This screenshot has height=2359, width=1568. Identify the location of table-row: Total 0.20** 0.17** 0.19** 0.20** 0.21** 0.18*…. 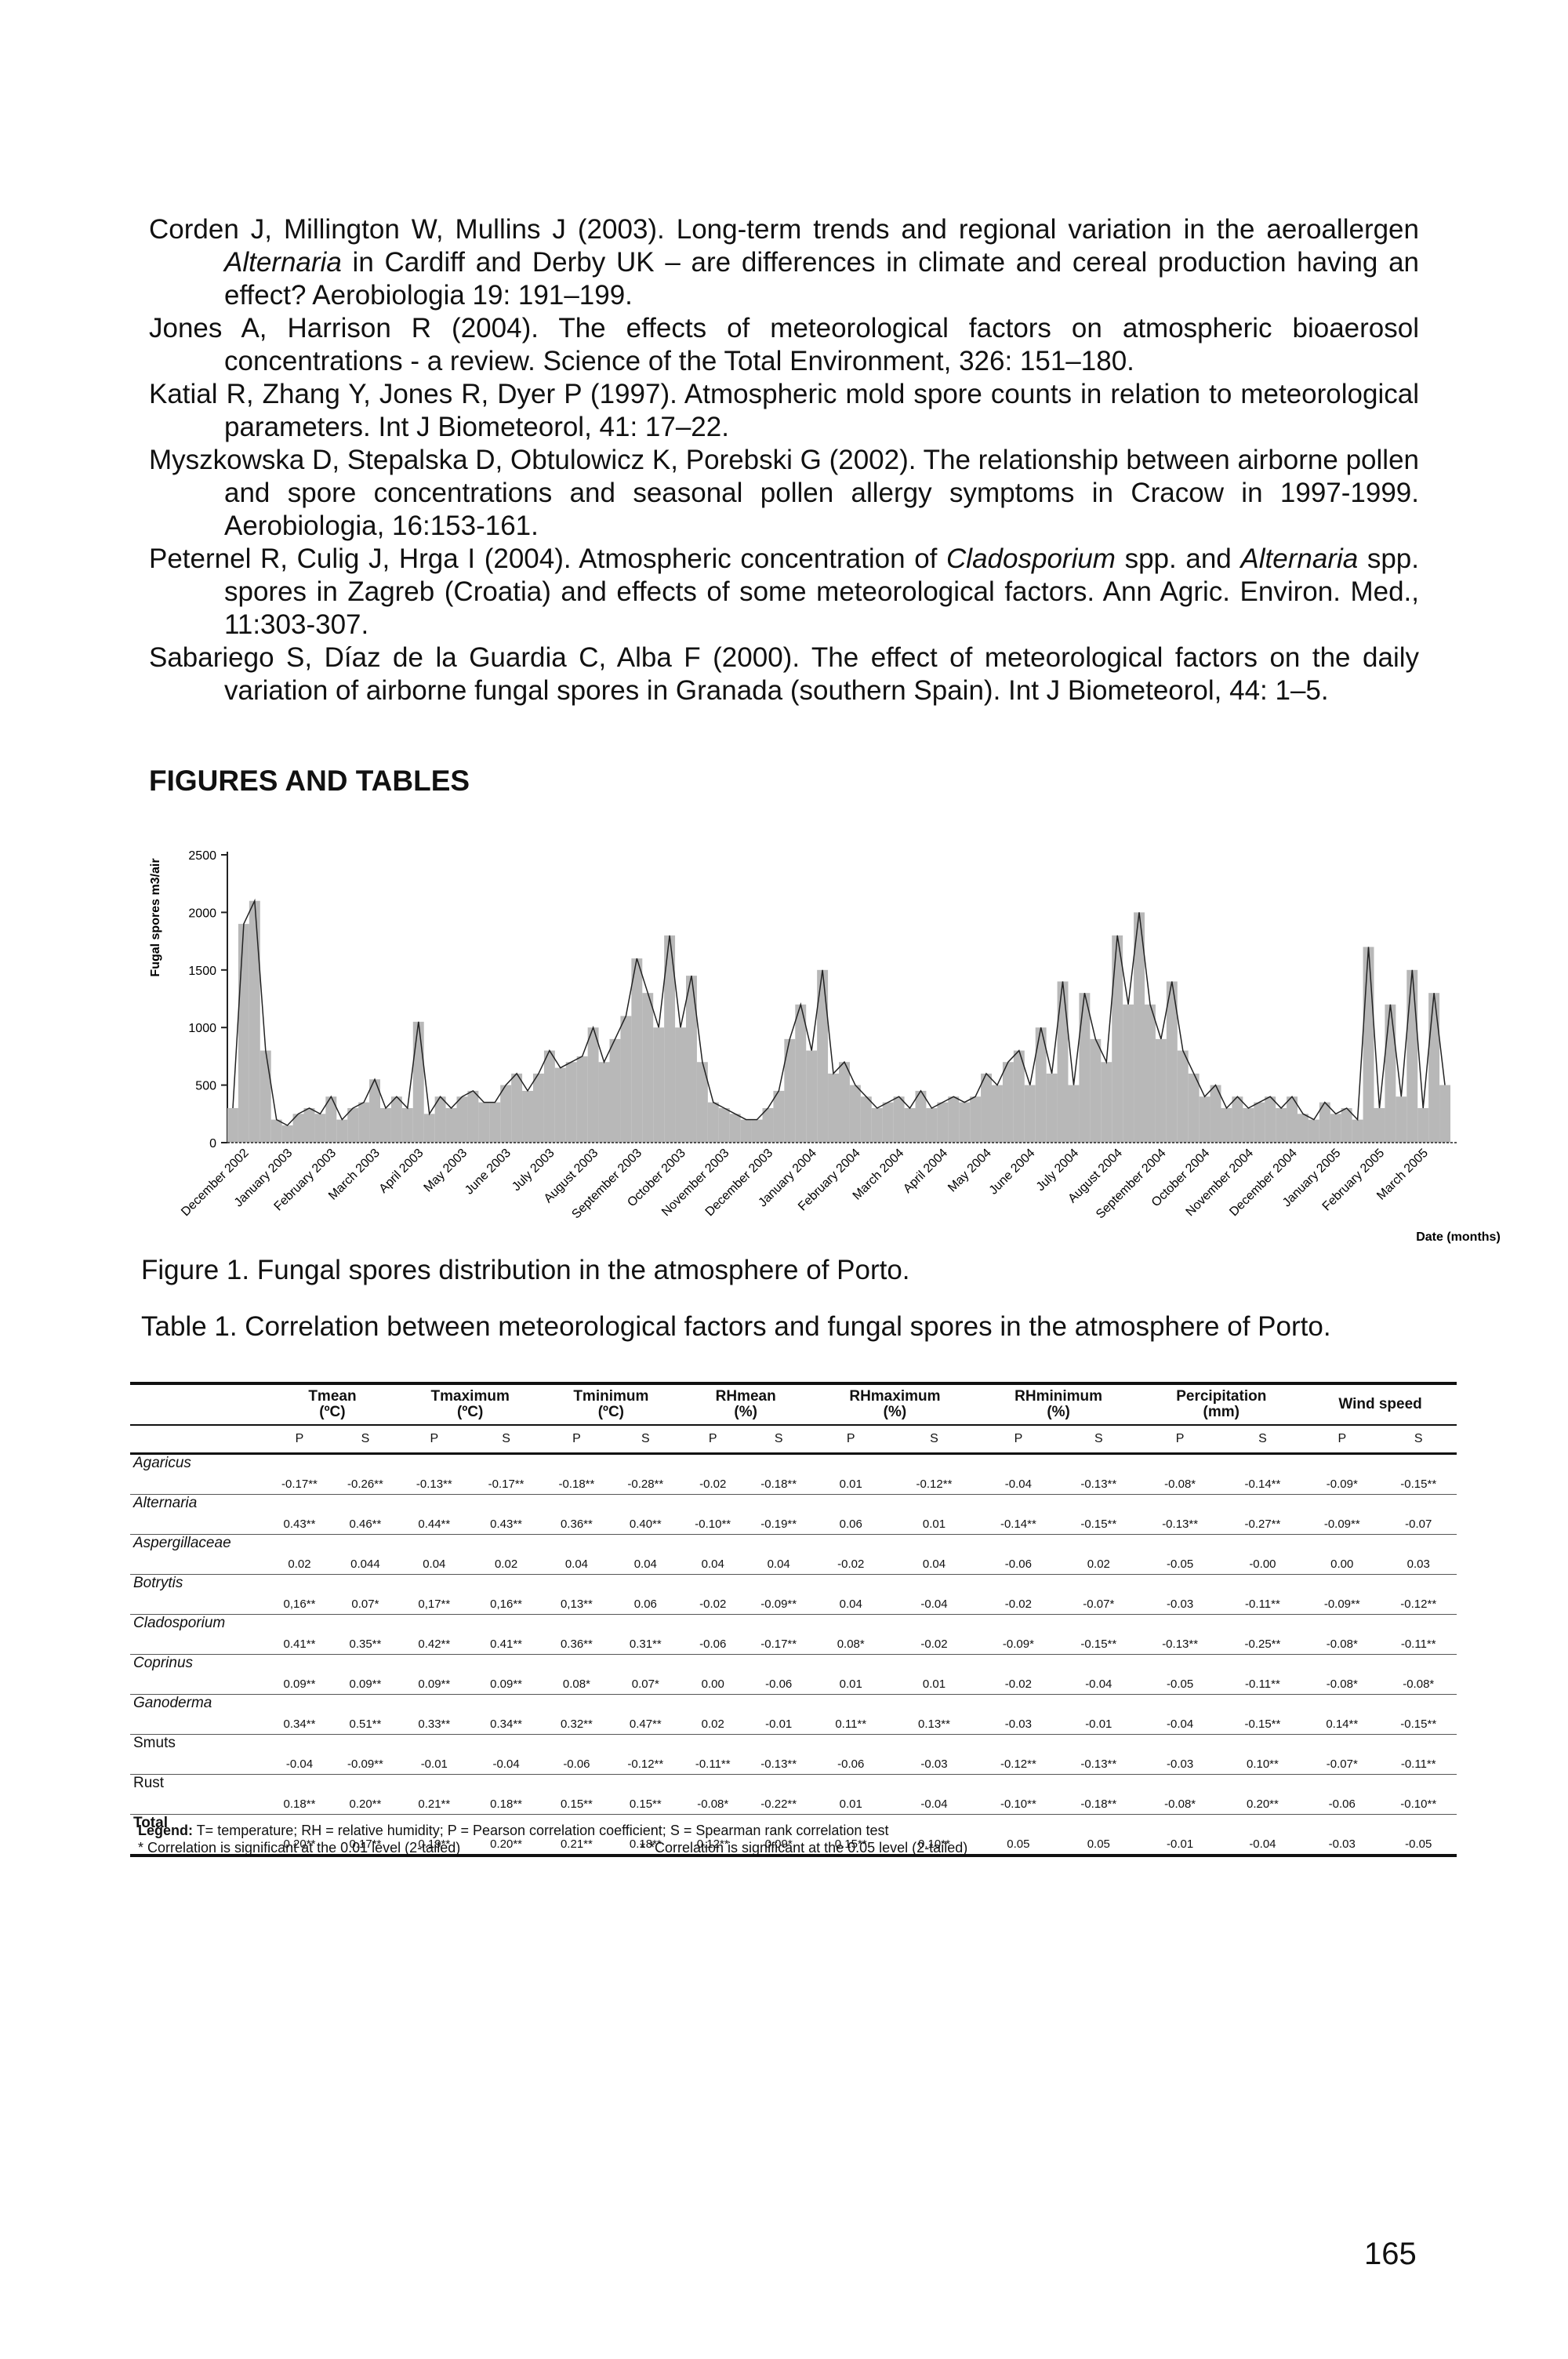
(793, 1835).